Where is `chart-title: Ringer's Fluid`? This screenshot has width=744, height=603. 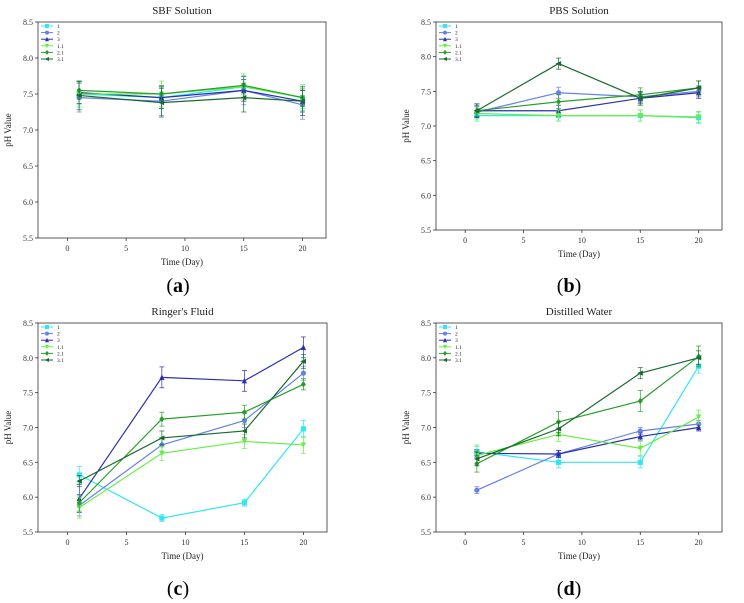 chart-title: Ringer's Fluid is located at coordinates (182, 312).